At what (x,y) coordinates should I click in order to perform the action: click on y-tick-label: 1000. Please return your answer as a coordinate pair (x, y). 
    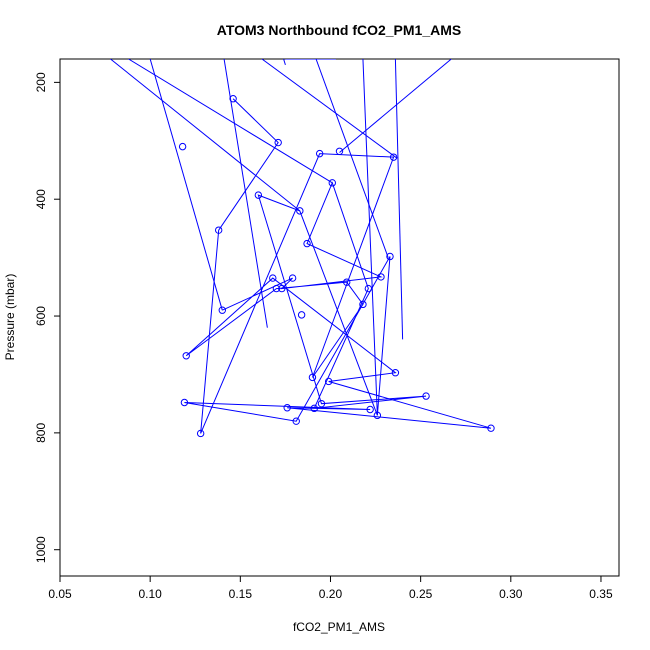
    Looking at the image, I should click on (41, 549).